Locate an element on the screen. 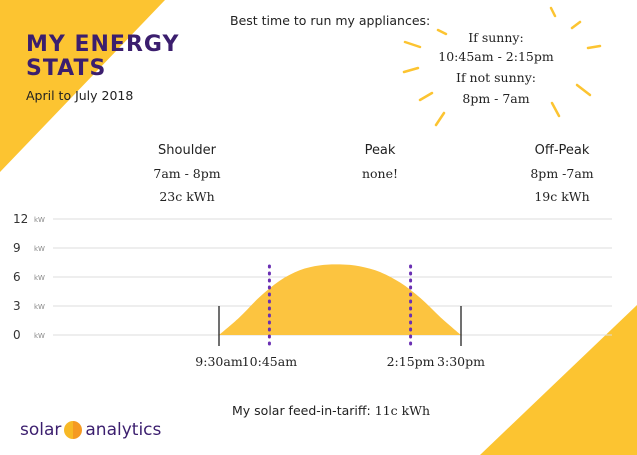  solar-generation-area is located at coordinates (340, 299).